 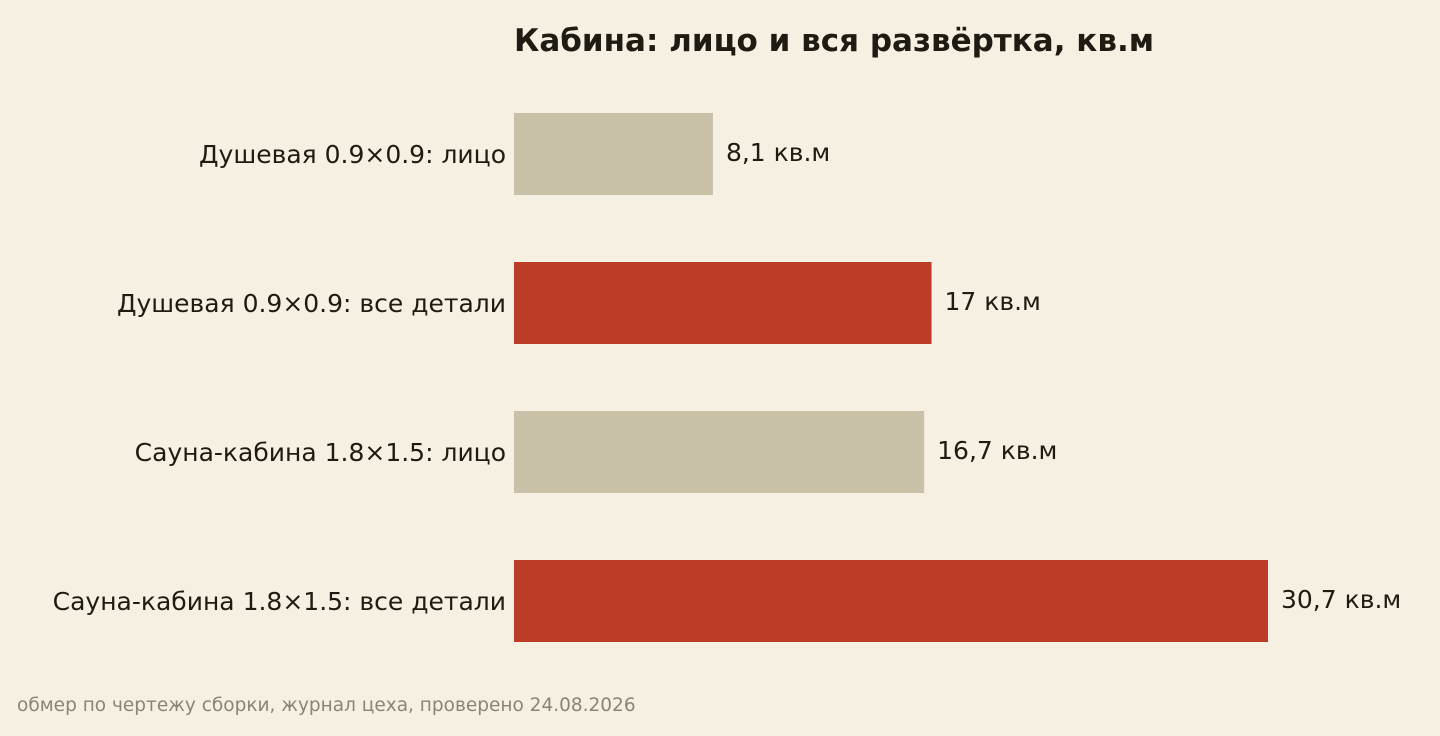 What do you see at coordinates (778, 152) in the screenshot?
I see `value-label-1: 8,1 кв.м` at bounding box center [778, 152].